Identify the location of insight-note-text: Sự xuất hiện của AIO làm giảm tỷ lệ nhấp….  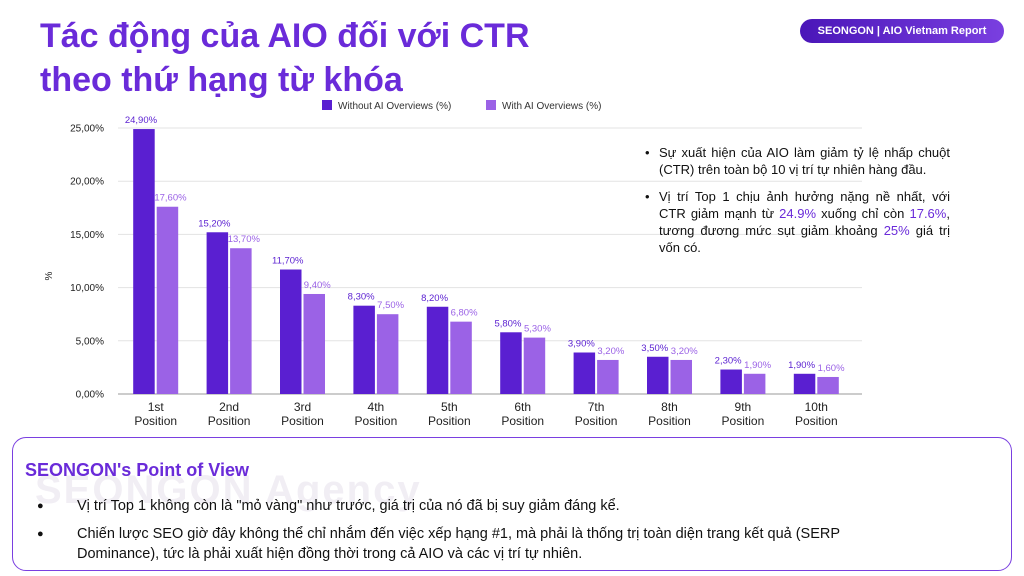
(804, 161).